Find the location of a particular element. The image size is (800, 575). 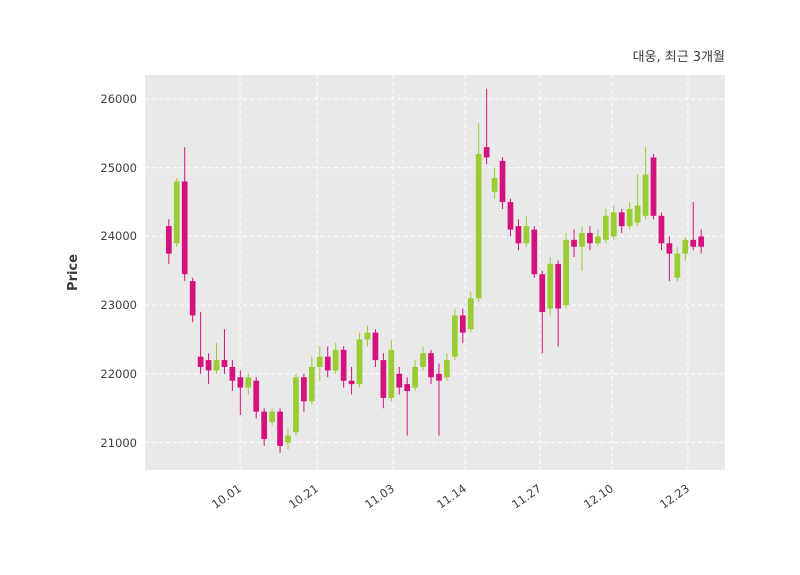

y-axis-label-wrap: Price is located at coordinates (73, 272).